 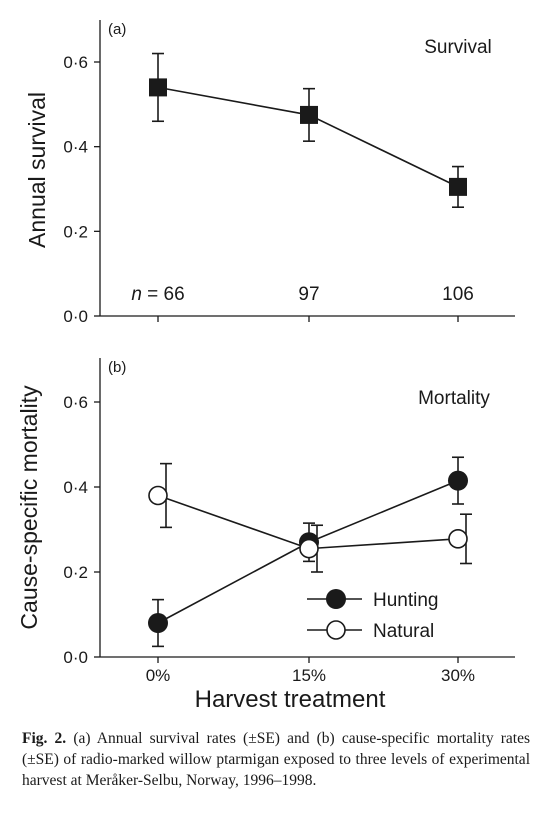 I want to click on legend-label: Natural, so click(x=403, y=631).